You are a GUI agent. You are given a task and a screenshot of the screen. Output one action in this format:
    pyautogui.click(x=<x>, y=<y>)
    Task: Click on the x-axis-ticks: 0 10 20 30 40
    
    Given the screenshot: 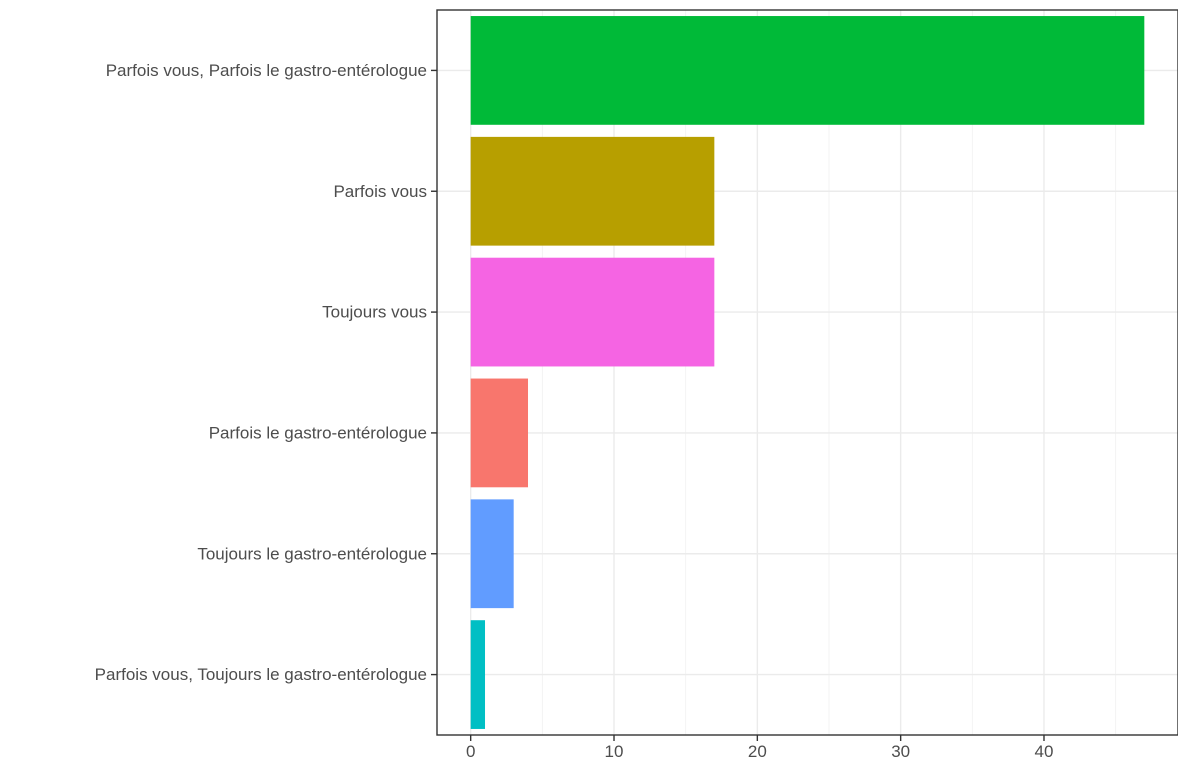 What is the action you would take?
    pyautogui.click(x=760, y=748)
    